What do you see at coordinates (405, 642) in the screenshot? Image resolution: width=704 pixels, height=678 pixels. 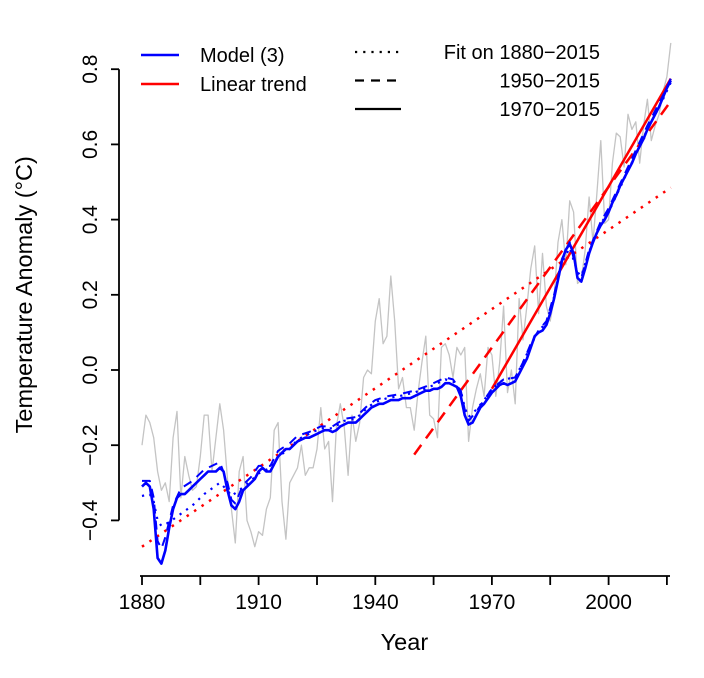 I see `x-axis-title: Year` at bounding box center [405, 642].